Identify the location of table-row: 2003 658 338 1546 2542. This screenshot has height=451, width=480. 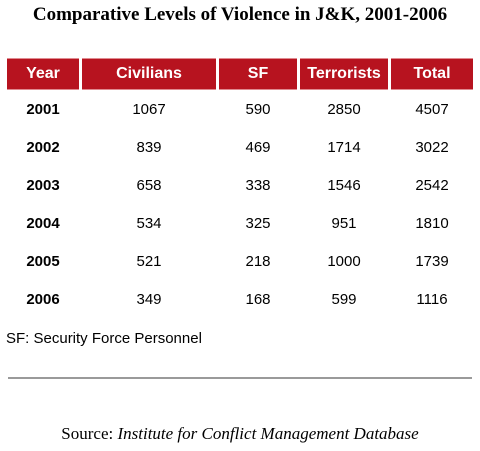
(240, 185).